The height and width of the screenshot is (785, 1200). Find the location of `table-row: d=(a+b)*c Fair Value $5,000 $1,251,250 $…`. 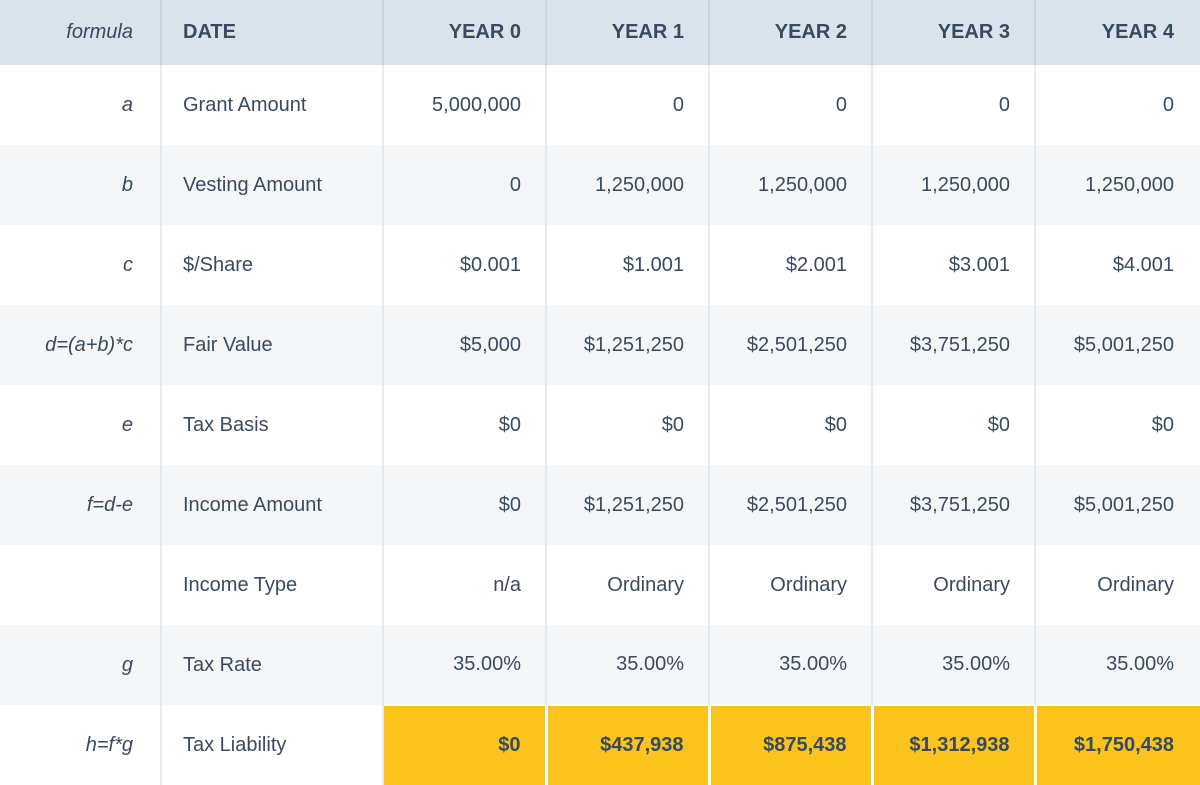

table-row: d=(a+b)*c Fair Value $5,000 $1,251,250 $… is located at coordinates (600, 345).